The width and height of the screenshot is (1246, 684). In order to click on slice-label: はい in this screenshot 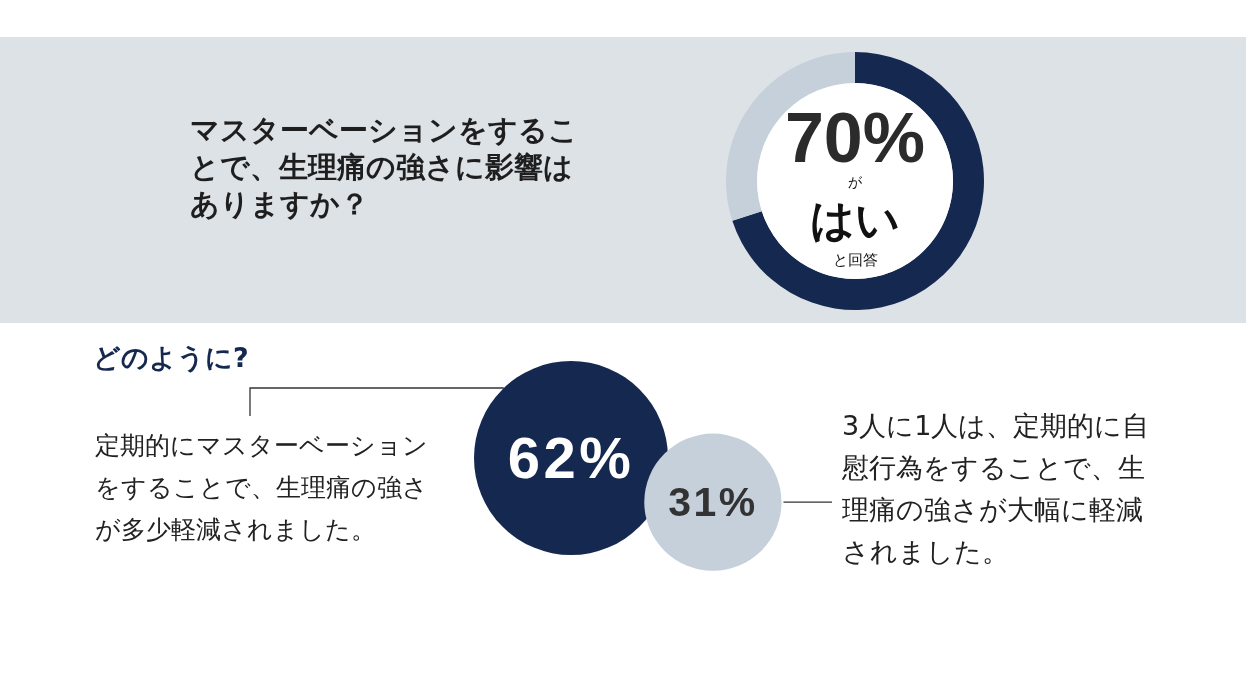, I will do `click(855, 219)`.